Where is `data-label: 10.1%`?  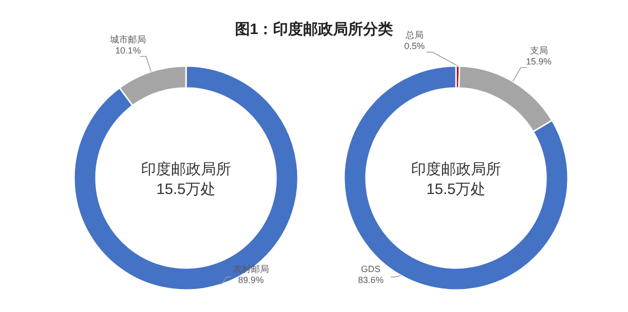
data-label: 10.1% is located at coordinates (128, 50).